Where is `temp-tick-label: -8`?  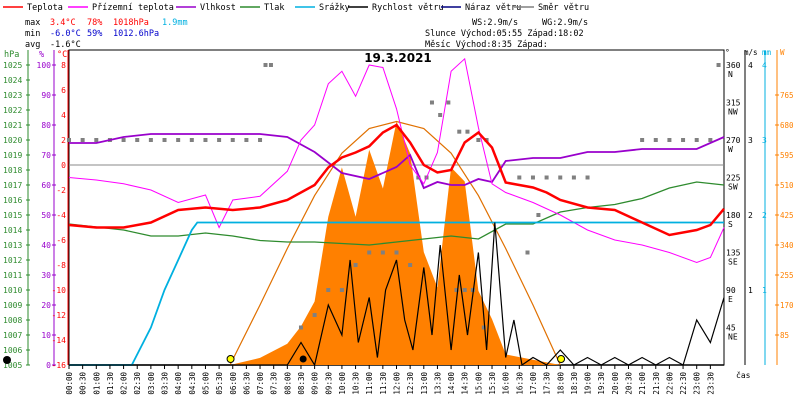
temp-tick-label: -8 is located at coordinates (61, 265).